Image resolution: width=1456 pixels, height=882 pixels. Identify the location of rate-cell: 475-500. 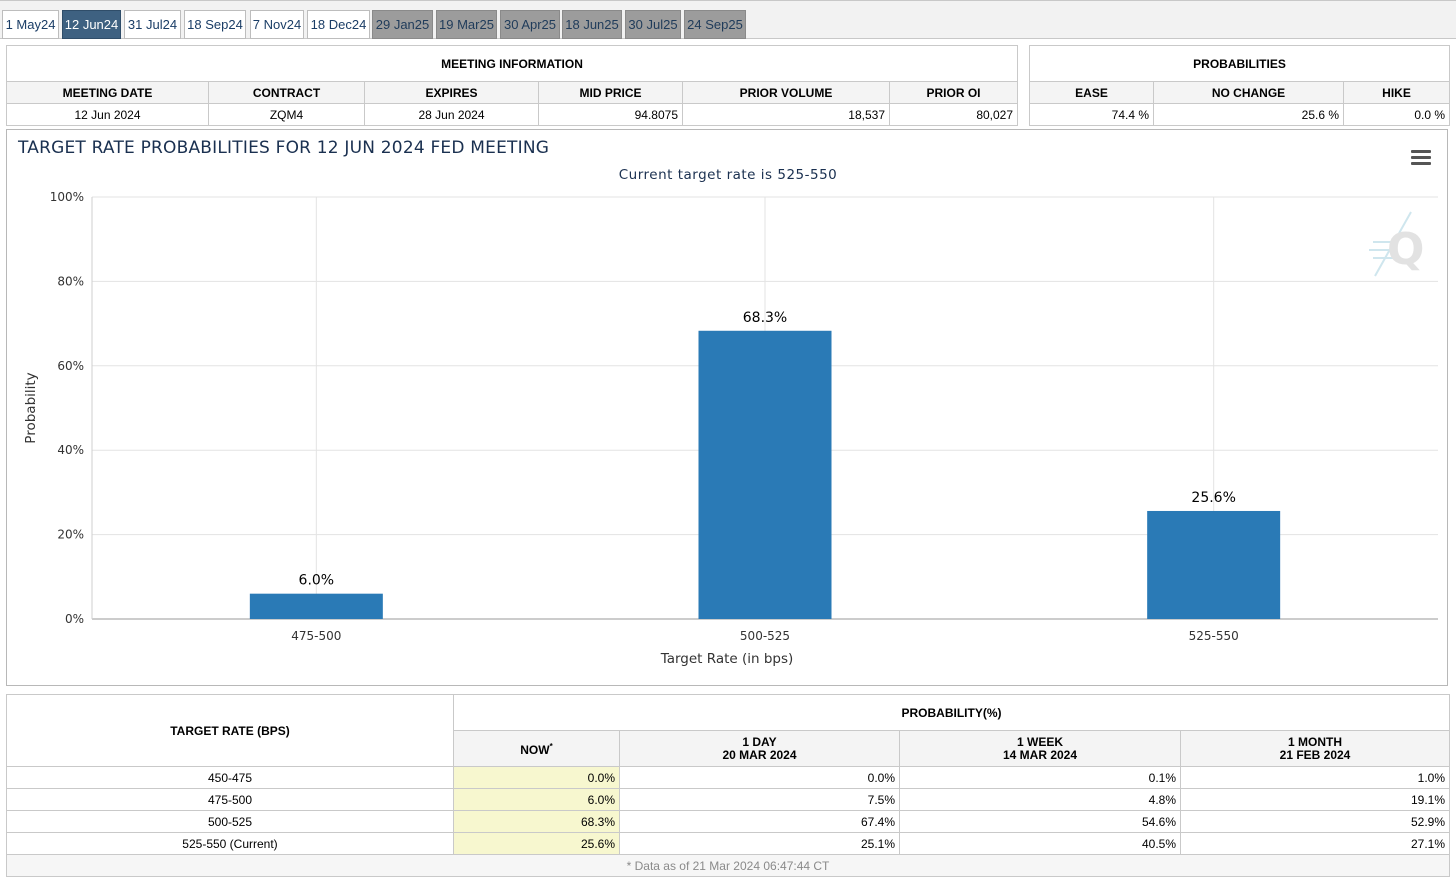
(230, 799).